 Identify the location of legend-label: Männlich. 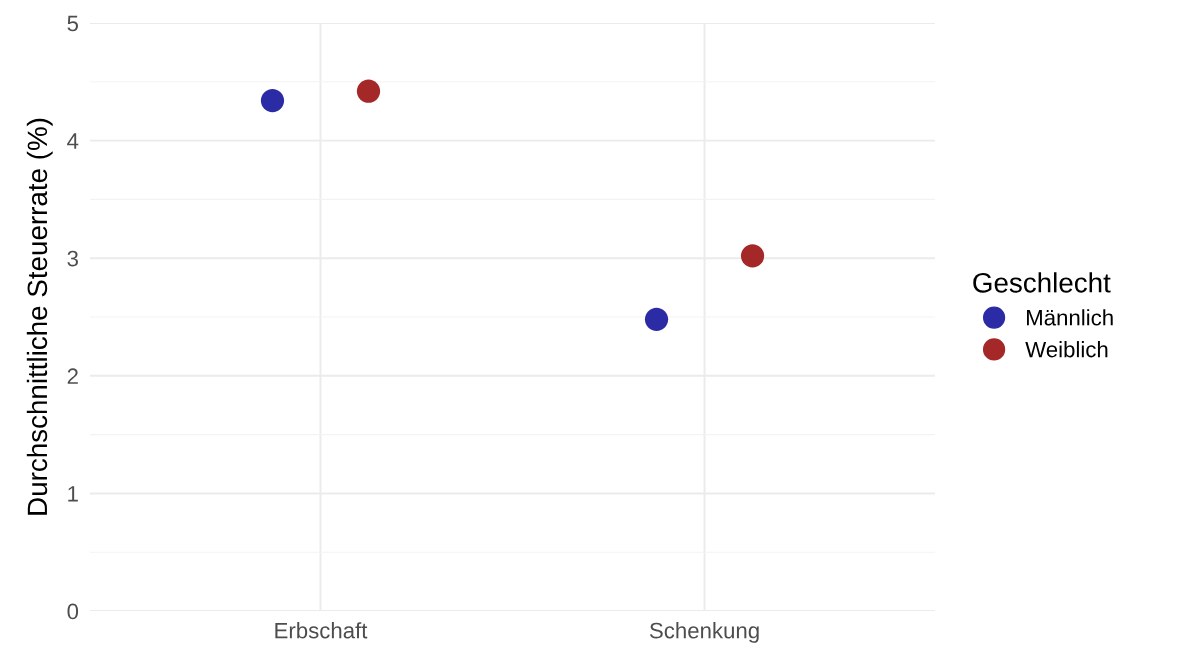
(1070, 317).